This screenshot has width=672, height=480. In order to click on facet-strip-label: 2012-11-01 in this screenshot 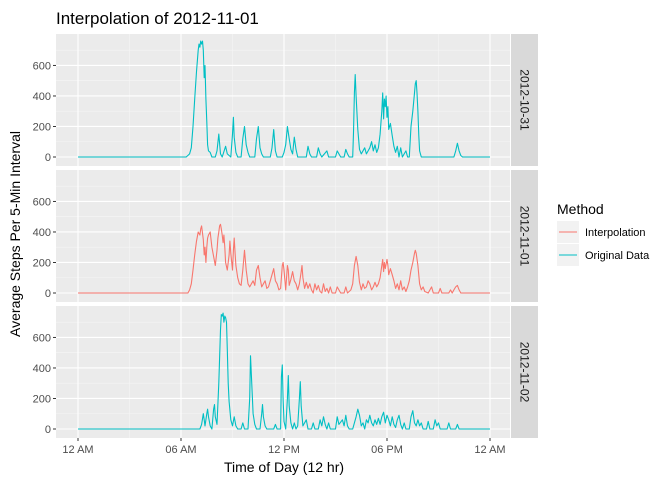, I will do `click(525, 236)`.